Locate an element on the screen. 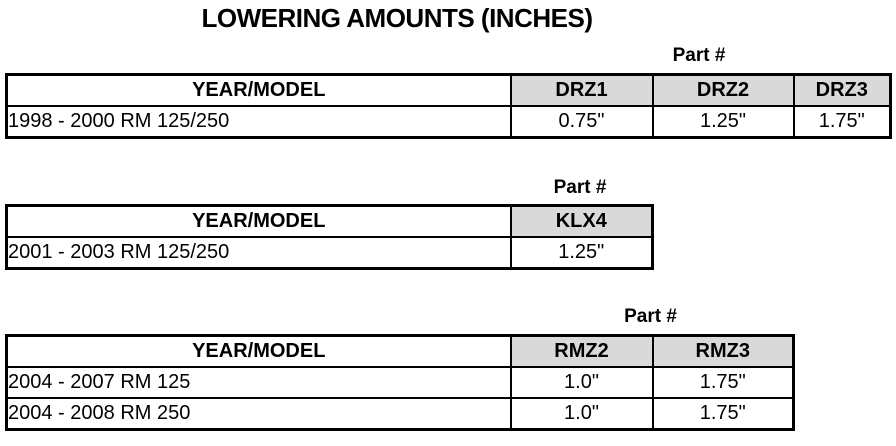  table-row: 2004 - 2007 RM 125 1.0" 1.75" is located at coordinates (400, 382).